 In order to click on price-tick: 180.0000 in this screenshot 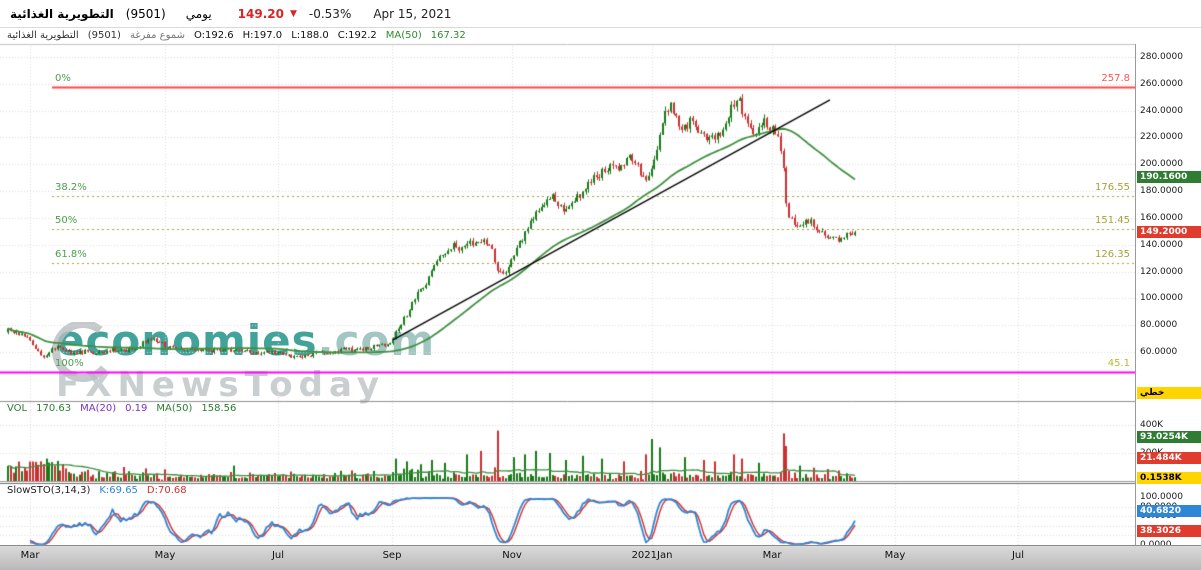, I will do `click(1161, 191)`.